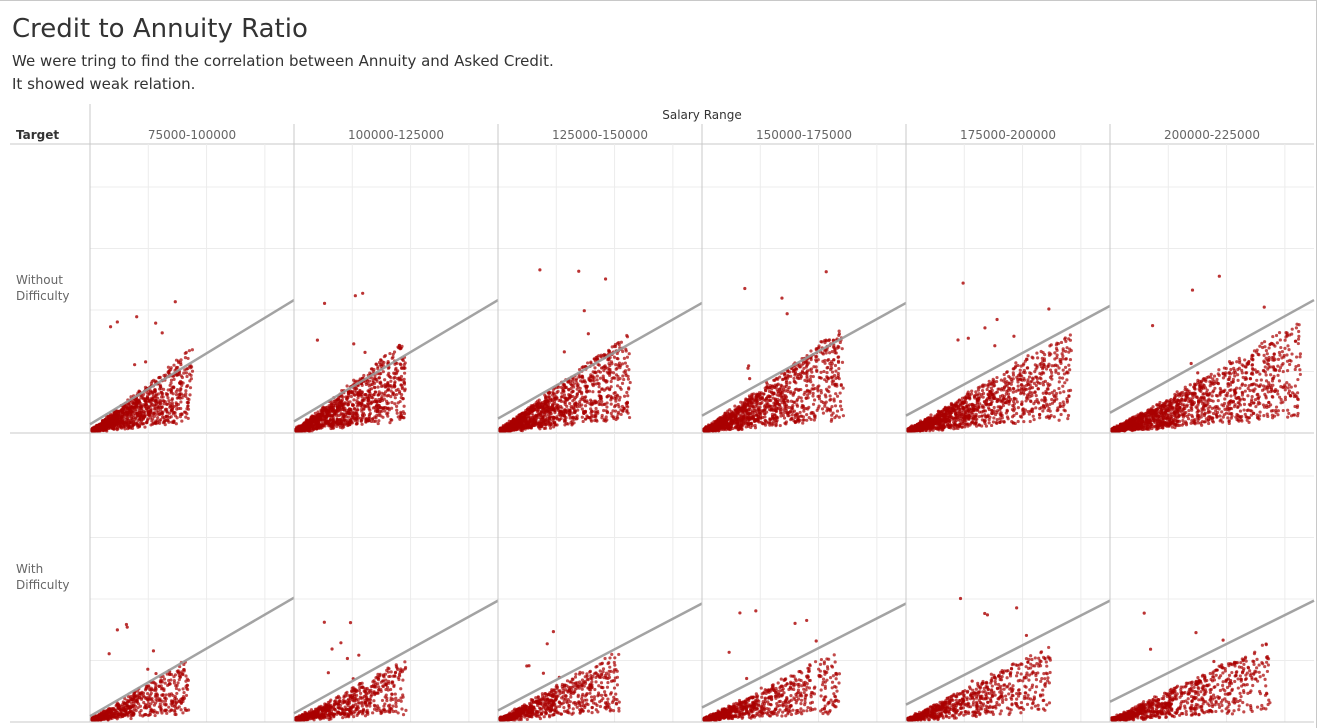 This screenshot has height=728, width=1317. Describe the element at coordinates (192, 135) in the screenshot. I see `column-label: 75000-100000` at that location.